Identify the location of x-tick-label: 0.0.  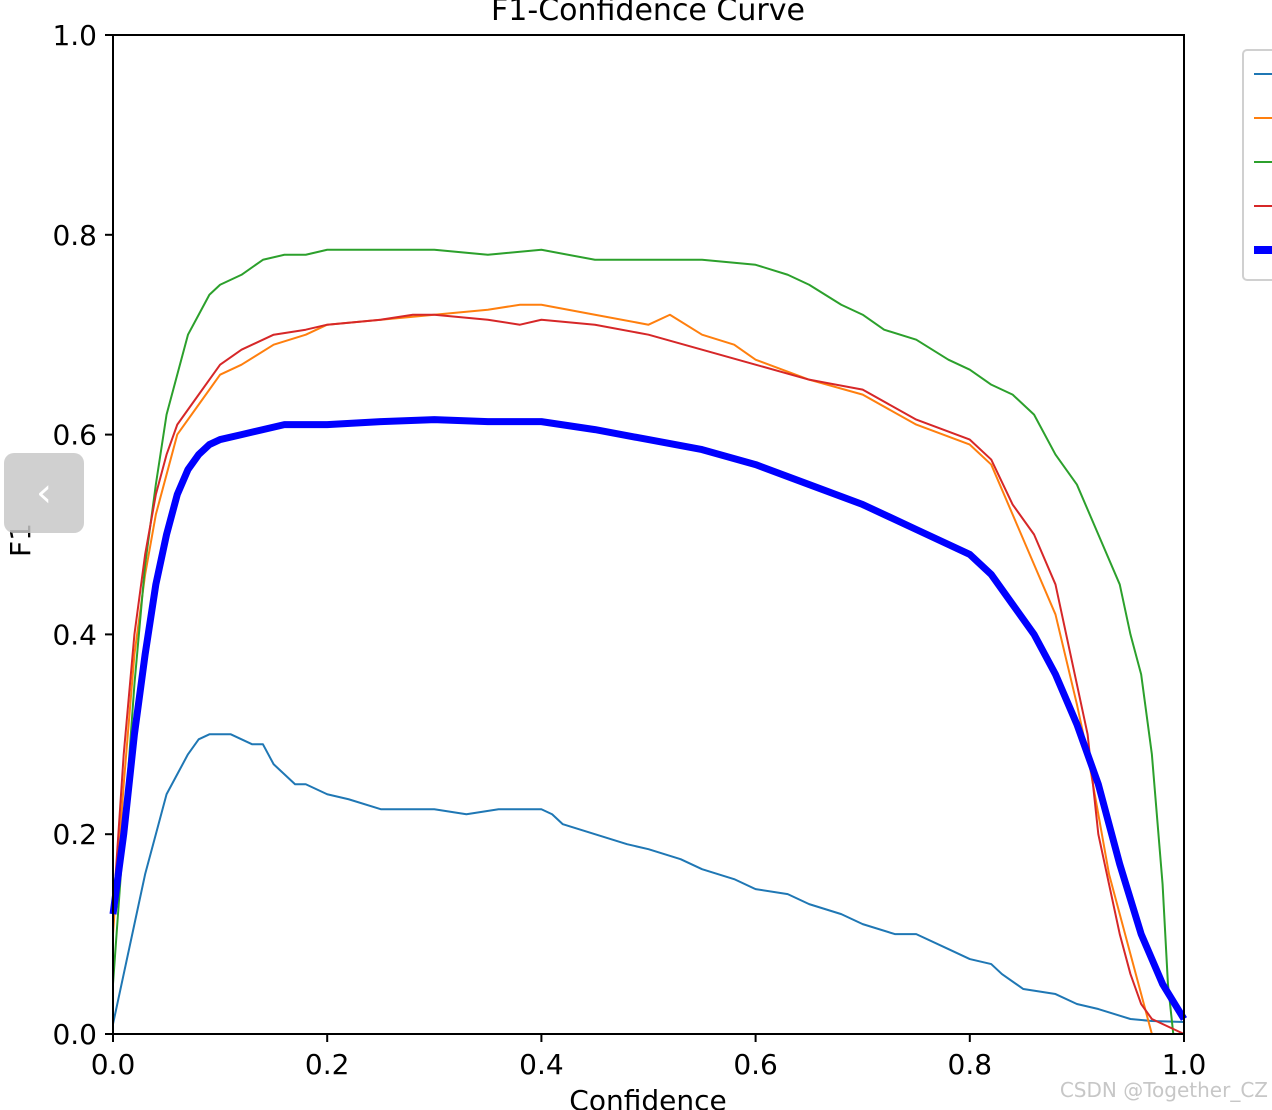
(113, 1064).